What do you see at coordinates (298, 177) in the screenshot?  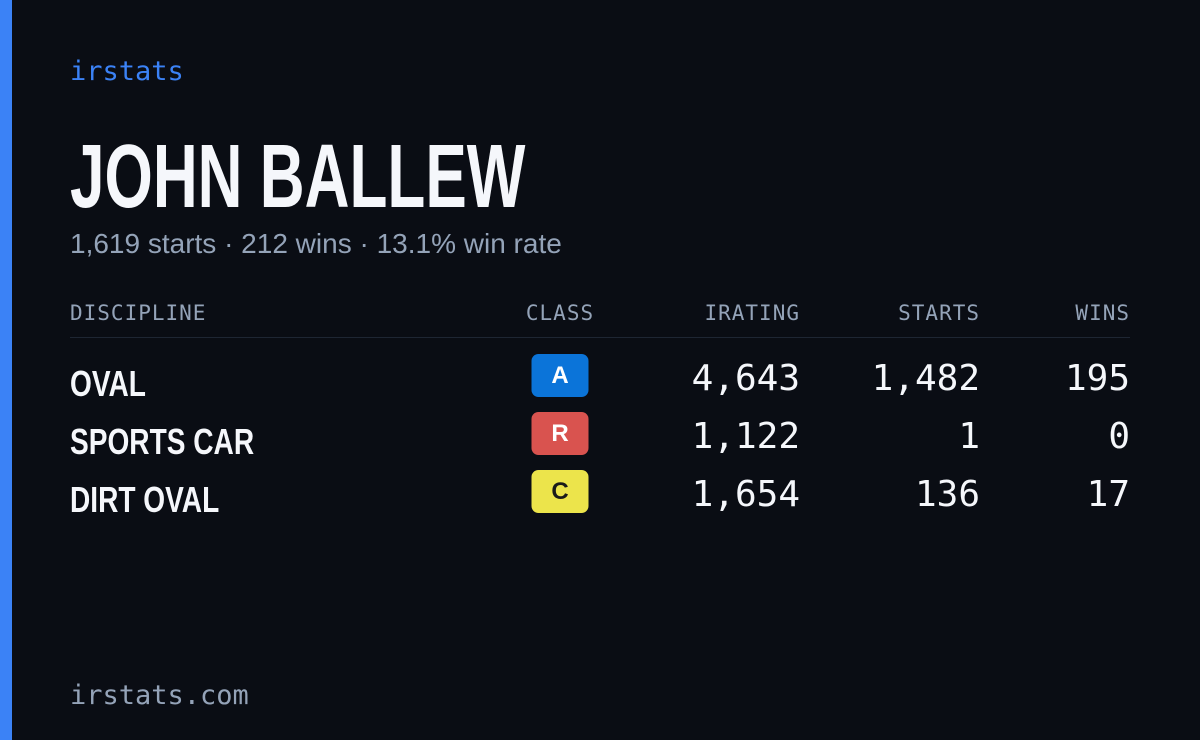 I see `driver-name: JOHN BALLEW` at bounding box center [298, 177].